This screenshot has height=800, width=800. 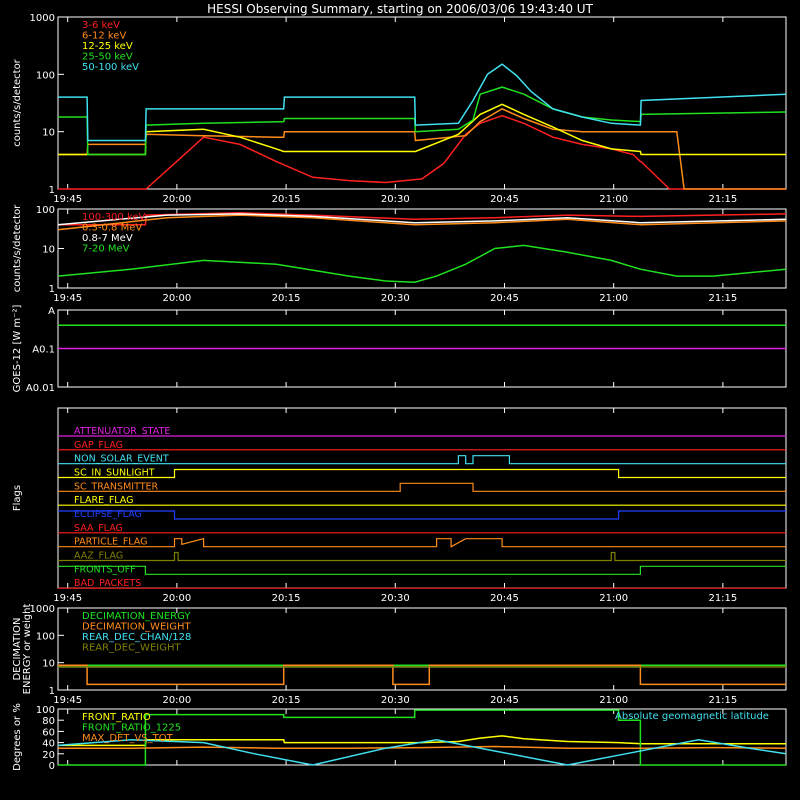 I want to click on legend-entry: 0.8-7 MeV, so click(x=107, y=238).